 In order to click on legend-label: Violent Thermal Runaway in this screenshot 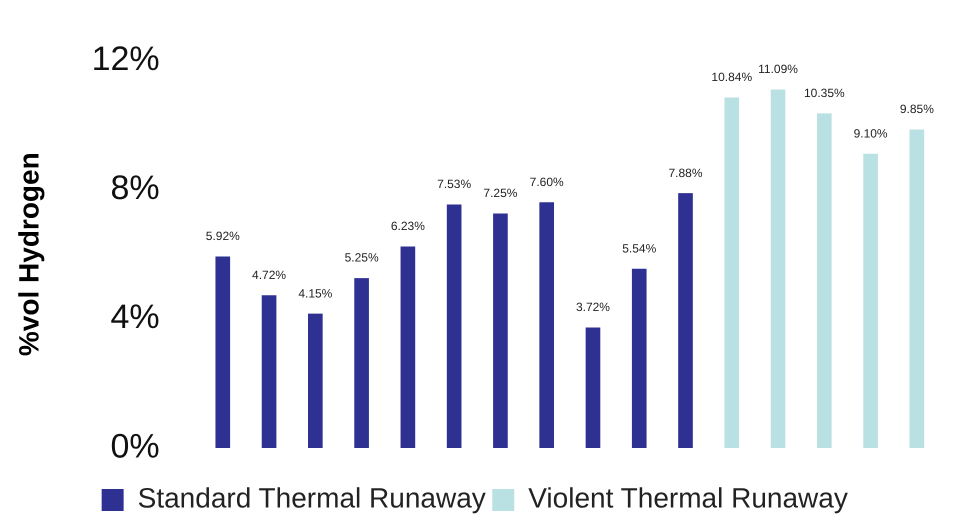, I will do `click(688, 498)`.